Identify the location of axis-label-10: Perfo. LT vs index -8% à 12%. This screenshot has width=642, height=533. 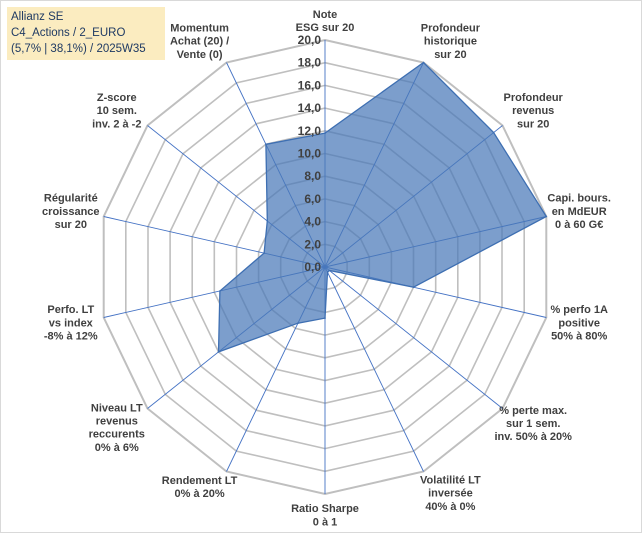
(71, 323).